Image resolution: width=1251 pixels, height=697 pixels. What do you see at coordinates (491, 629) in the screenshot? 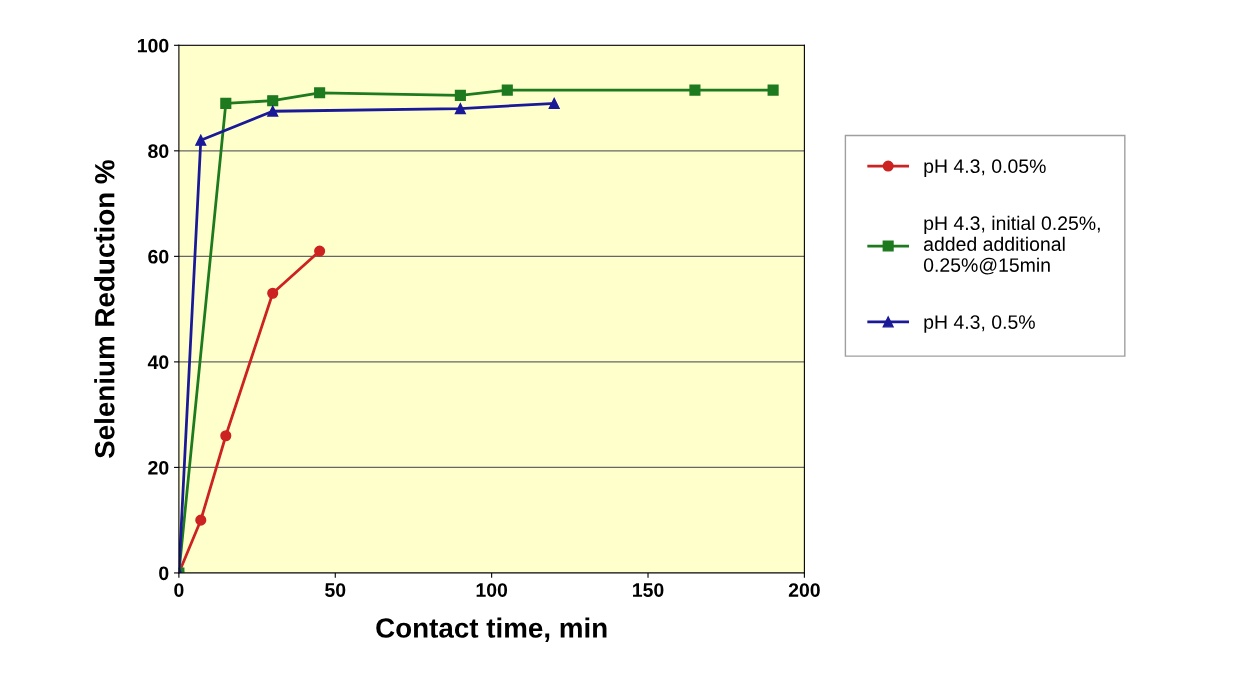
I see `x-axis-title: Contact time, min` at bounding box center [491, 629].